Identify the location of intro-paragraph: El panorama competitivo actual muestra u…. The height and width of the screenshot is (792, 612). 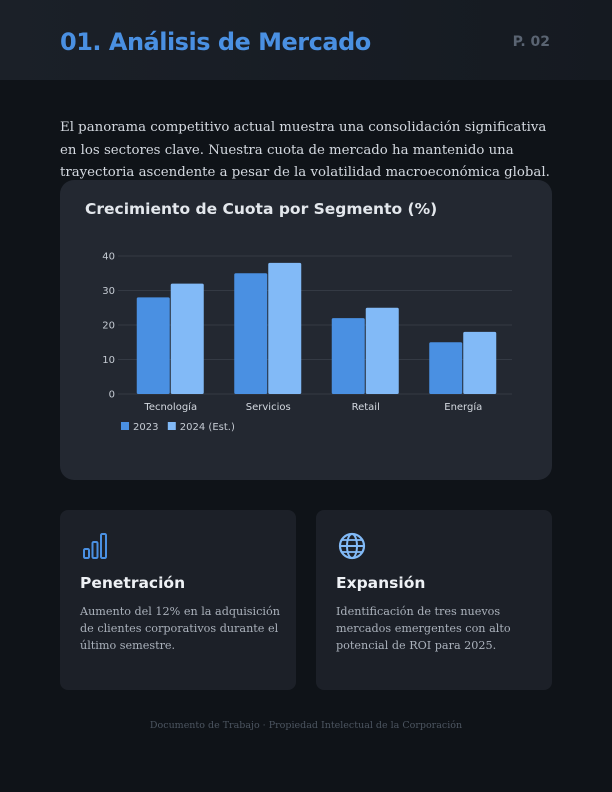
(305, 150).